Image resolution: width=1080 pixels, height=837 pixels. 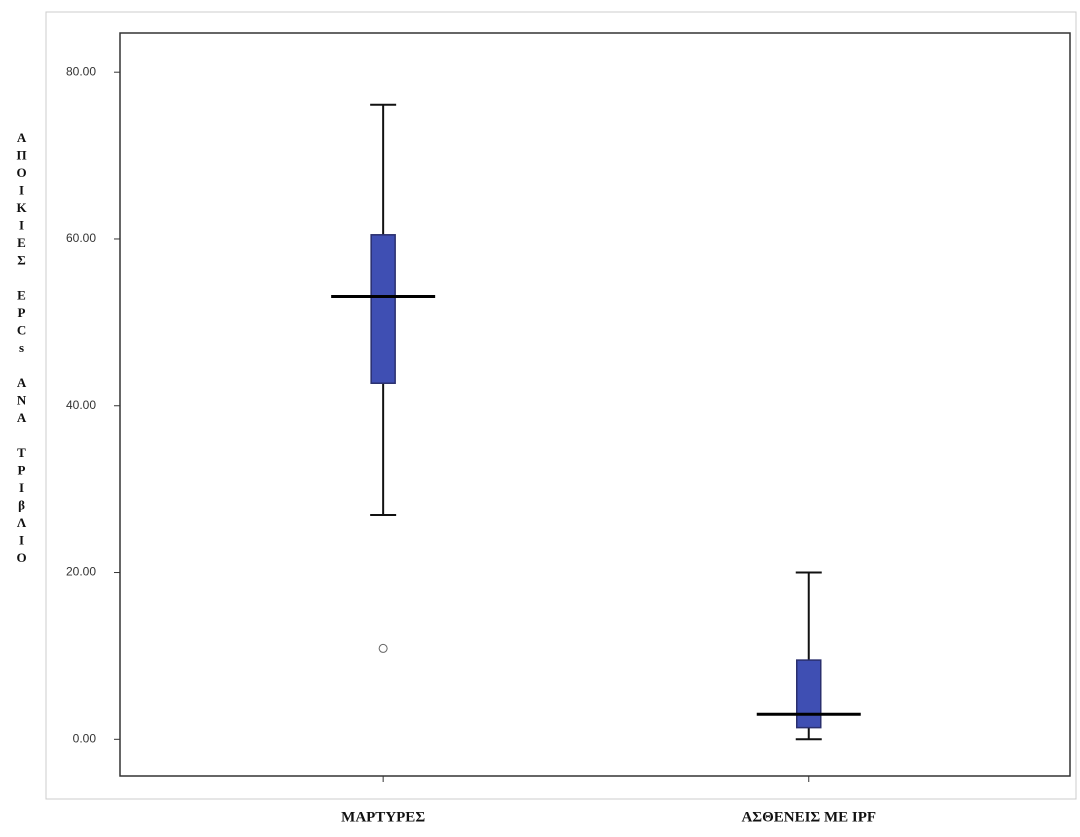 What do you see at coordinates (383, 817) in the screenshot?
I see `x-tick-label: ΜΑΡΤΥΡΕΣ` at bounding box center [383, 817].